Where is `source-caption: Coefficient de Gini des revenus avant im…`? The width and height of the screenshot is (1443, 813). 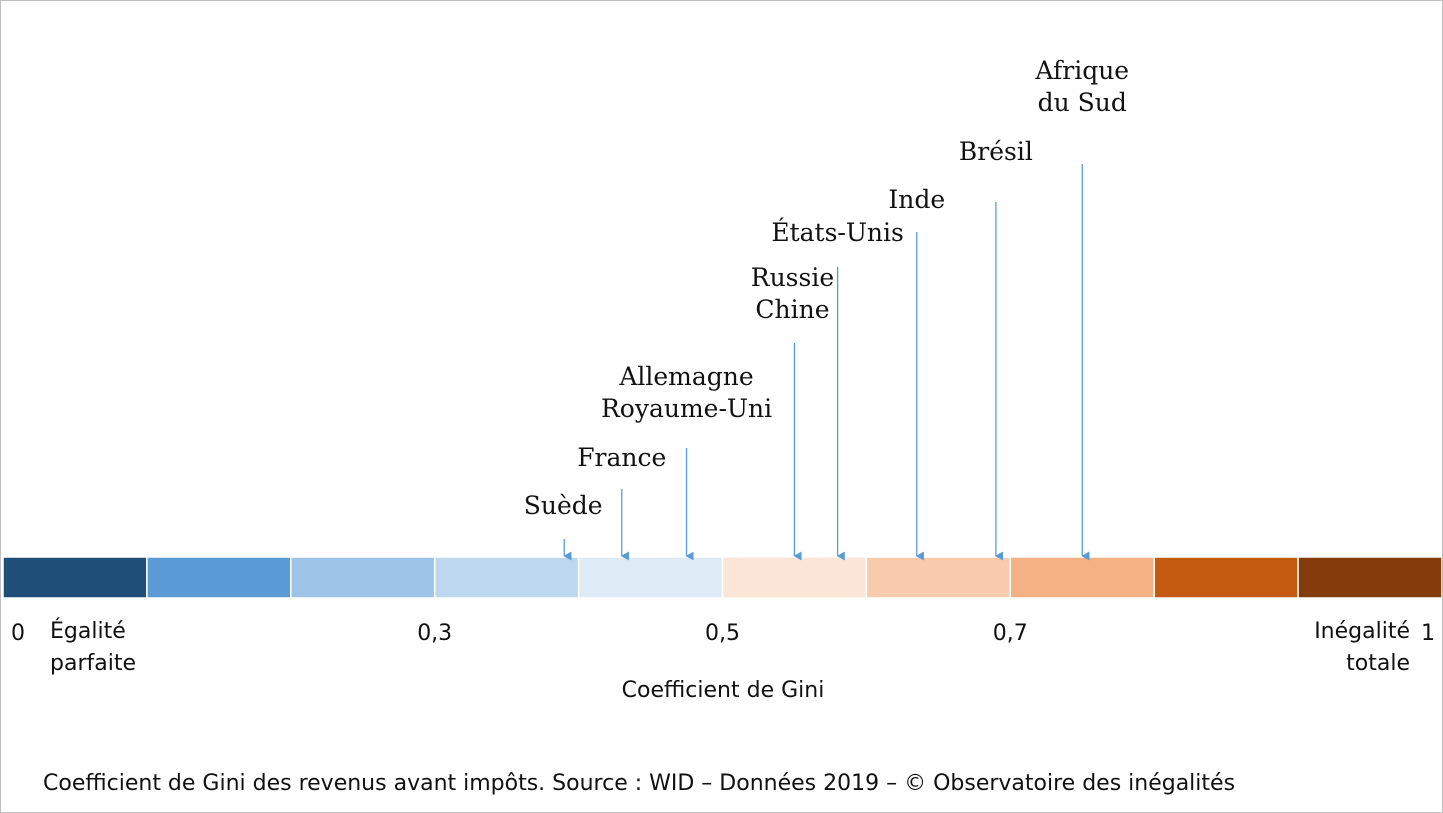
source-caption: Coefficient de Gini des revenus avant im… is located at coordinates (639, 783).